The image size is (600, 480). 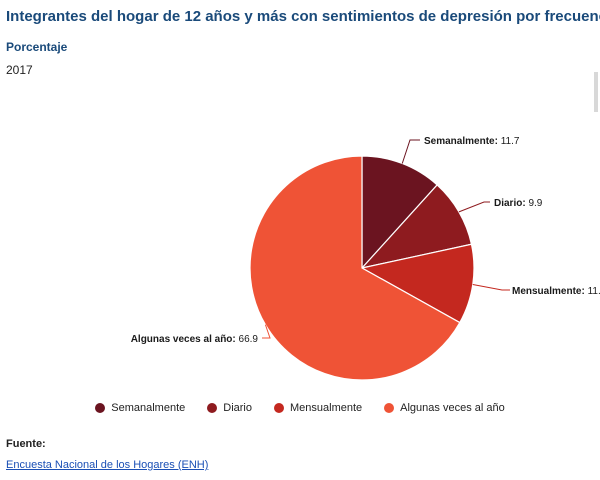 I want to click on pie-data-label: Mensualmente: 11.5, so click(x=556, y=291).